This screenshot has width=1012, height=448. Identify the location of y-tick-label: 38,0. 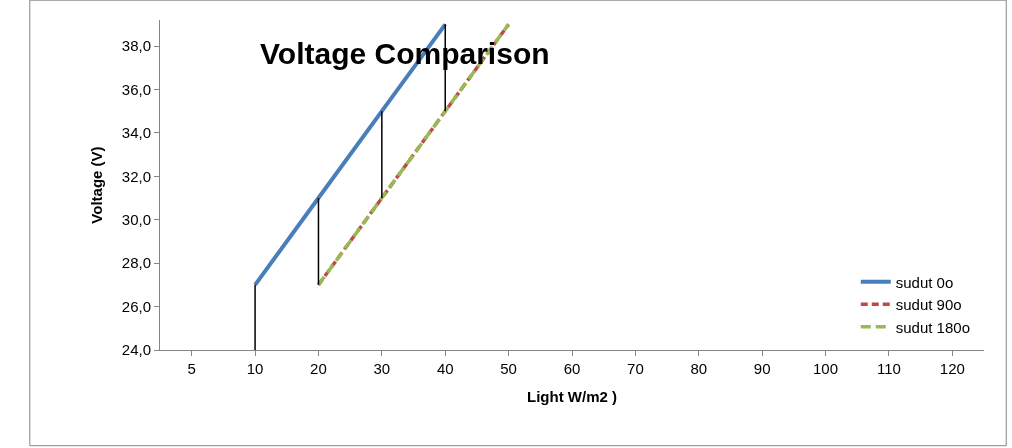
(136, 46).